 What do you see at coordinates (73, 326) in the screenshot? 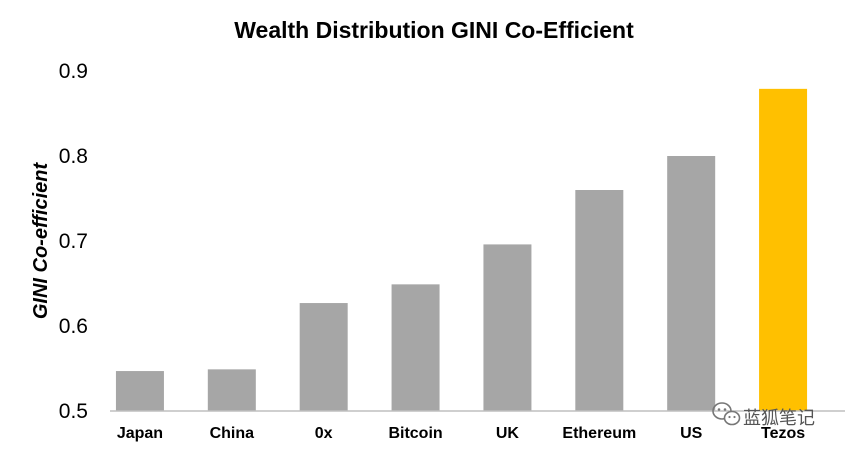
I see `y-tick-label: 0.6` at bounding box center [73, 326].